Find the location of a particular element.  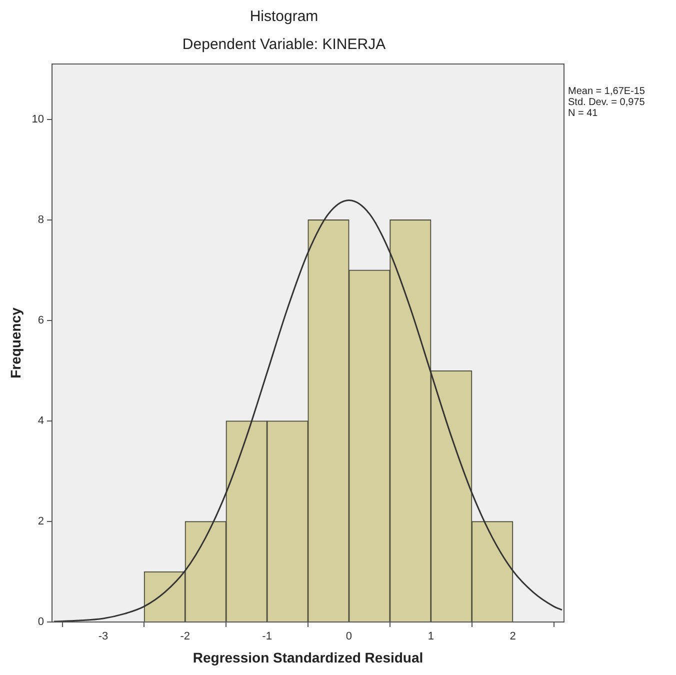

y-axis-title: Frequency is located at coordinates (15, 342).